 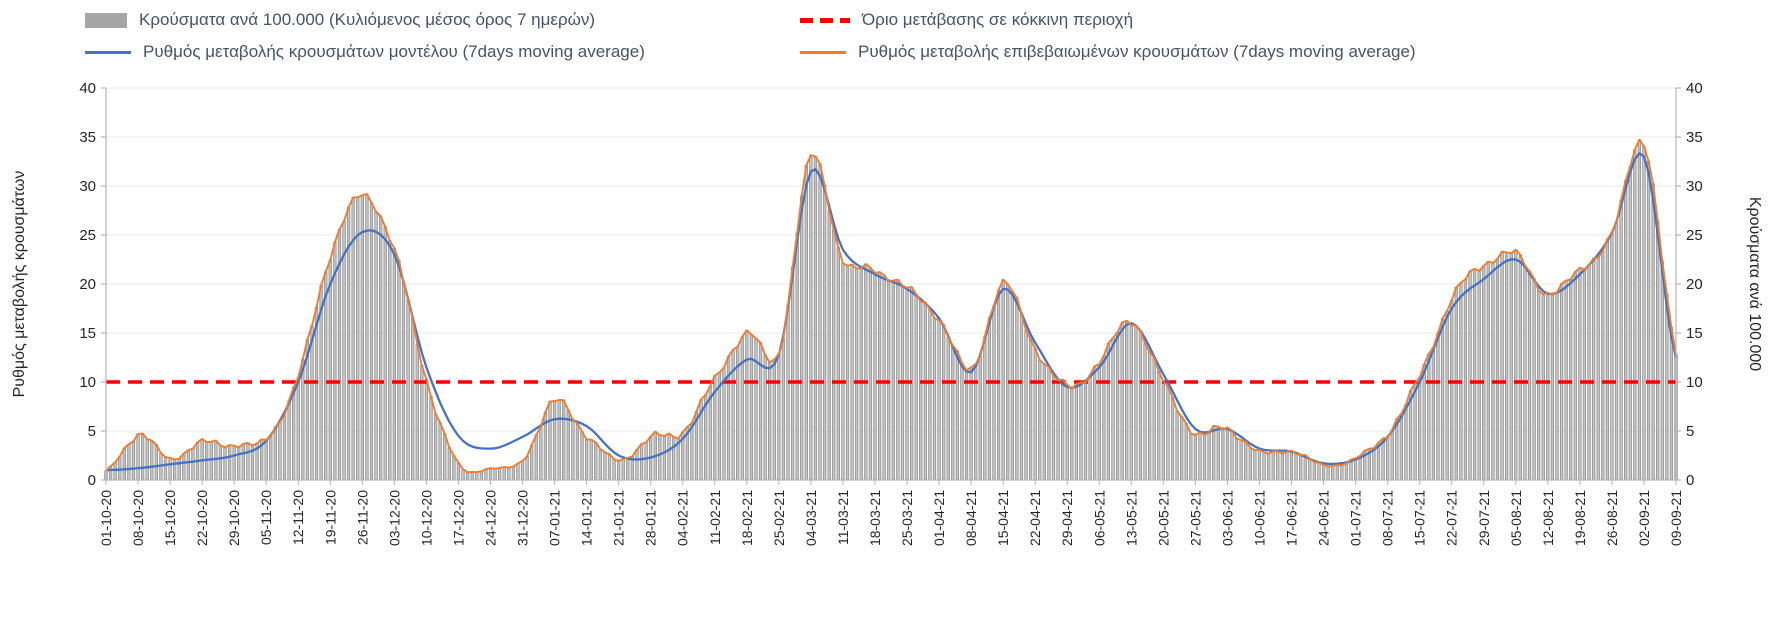 I want to click on y-axis-left-tick-label: 25, so click(x=87, y=235).